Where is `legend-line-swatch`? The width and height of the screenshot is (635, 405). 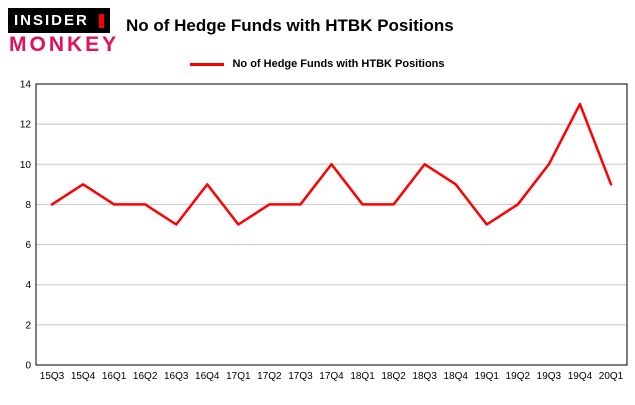 legend-line-swatch is located at coordinates (207, 64).